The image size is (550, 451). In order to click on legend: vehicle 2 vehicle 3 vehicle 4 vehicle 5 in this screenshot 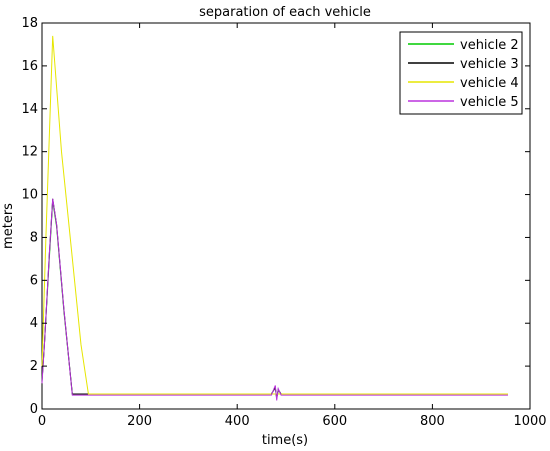, I will do `click(461, 73)`.